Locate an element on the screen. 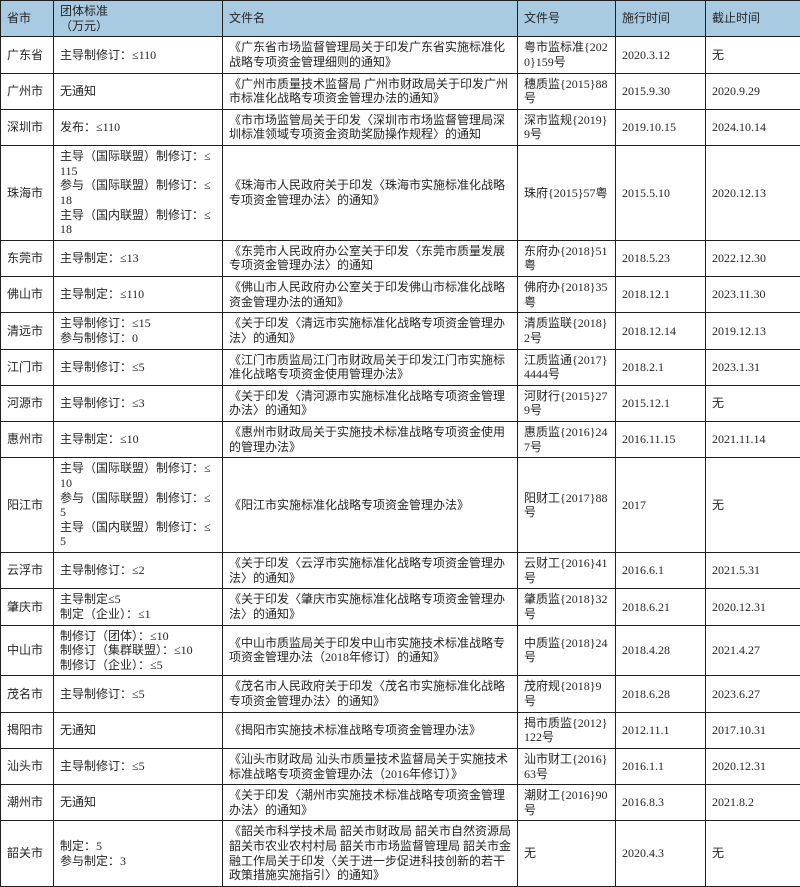 The width and height of the screenshot is (800, 887). cell-end-date: 2021.4.27 is located at coordinates (753, 650).